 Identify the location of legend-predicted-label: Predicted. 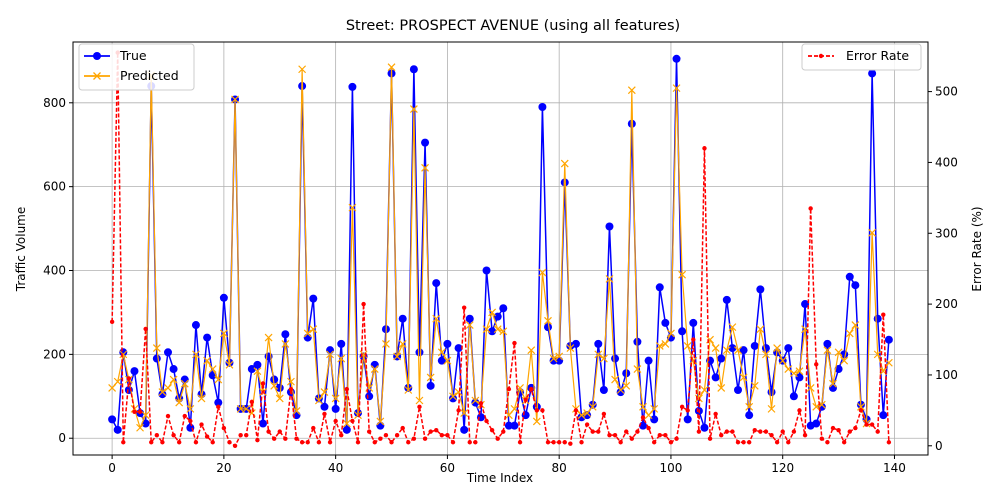
(149, 75).